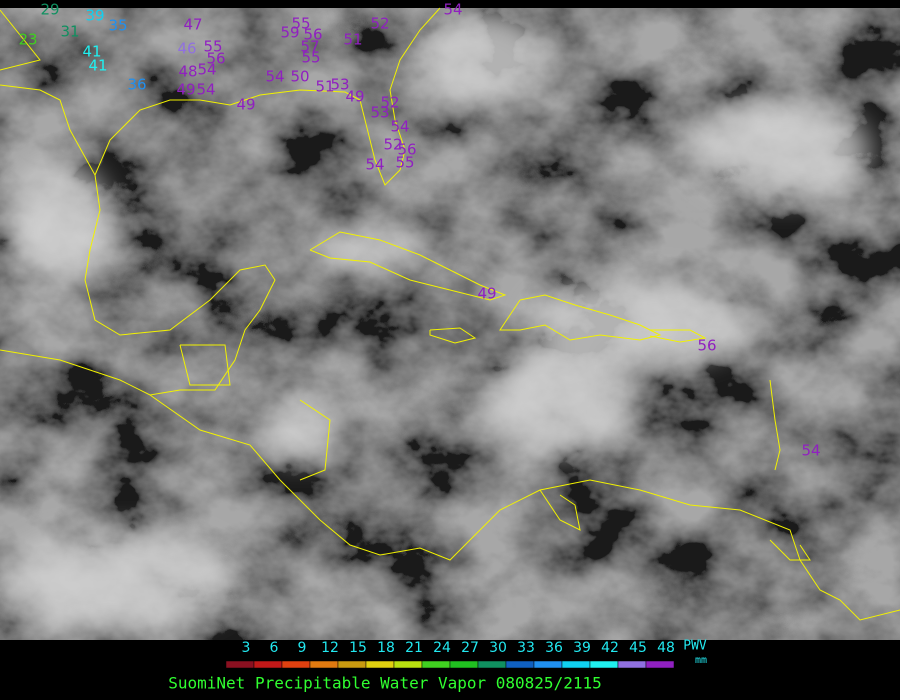 This screenshot has width=900, height=700. Describe the element at coordinates (289, 33) in the screenshot. I see `station-value: 59` at that location.